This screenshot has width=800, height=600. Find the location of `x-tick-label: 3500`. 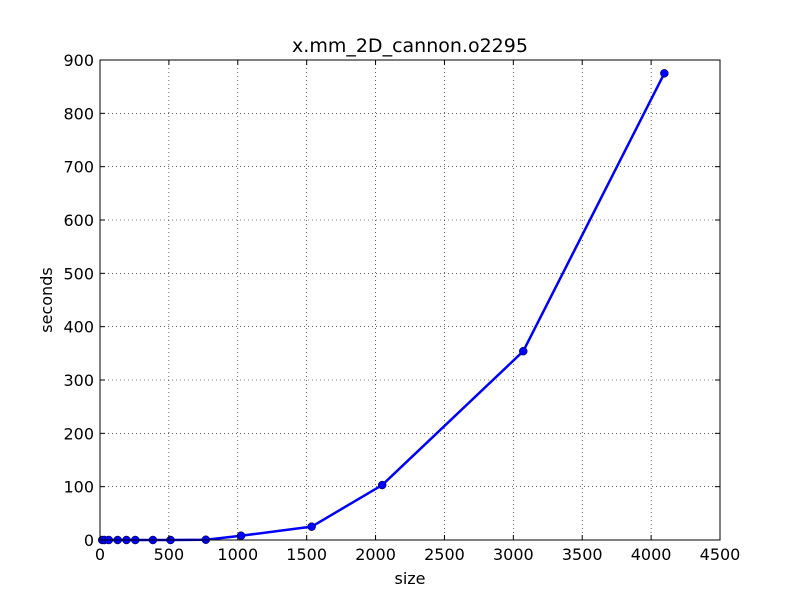

x-tick-label: 3500 is located at coordinates (582, 554).